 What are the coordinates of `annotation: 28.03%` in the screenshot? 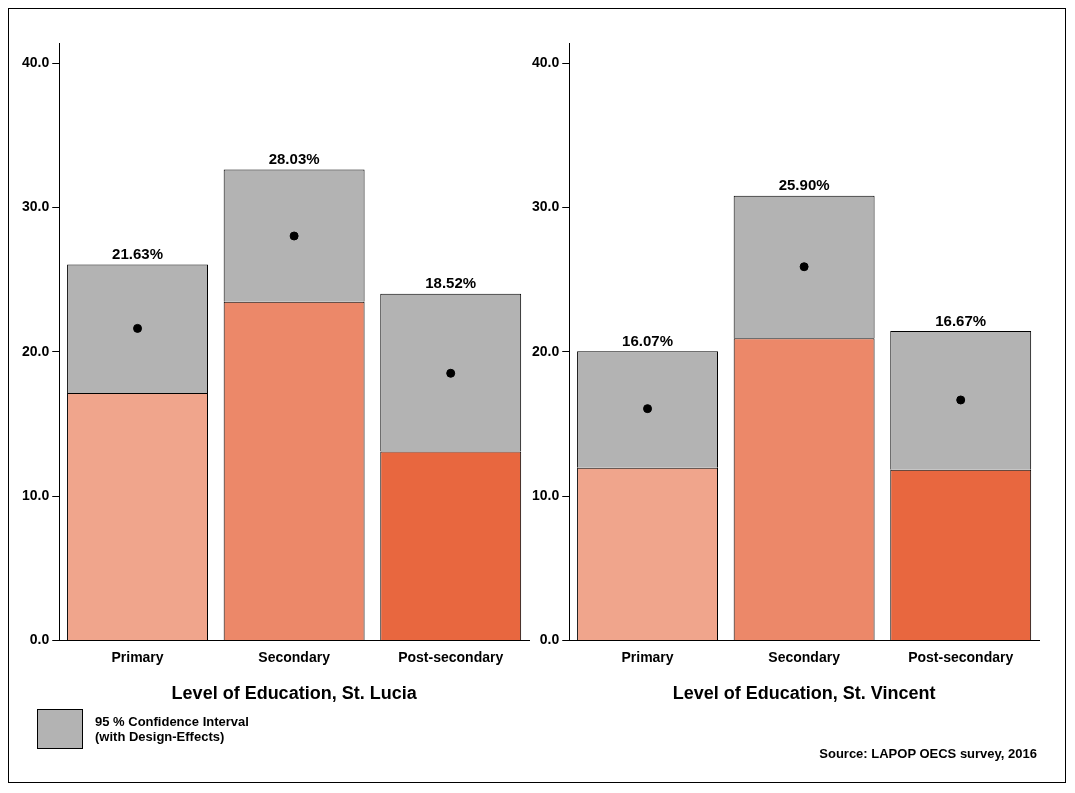 It's located at (294, 159).